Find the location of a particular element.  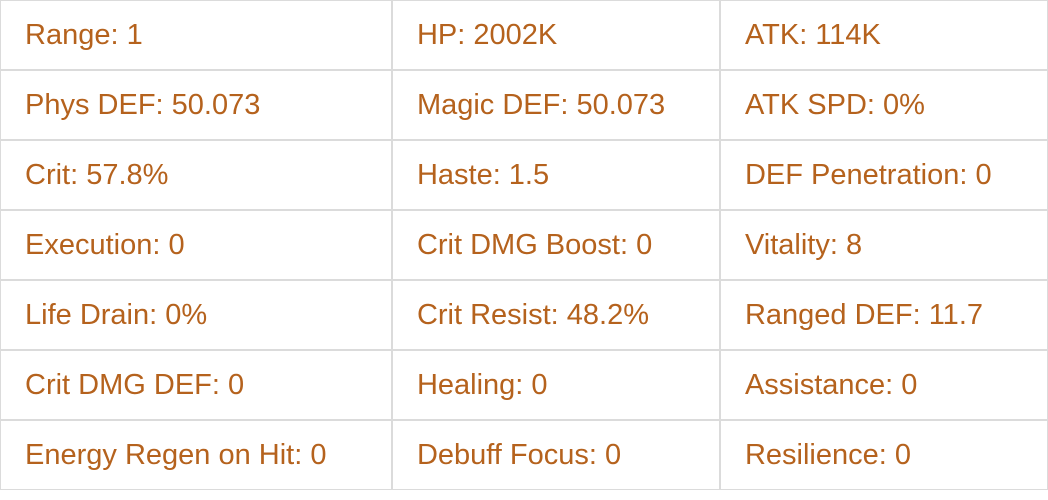

stat-cell-crit-dmg-boost: Crit DMG Boost: 0 is located at coordinates (555, 245).